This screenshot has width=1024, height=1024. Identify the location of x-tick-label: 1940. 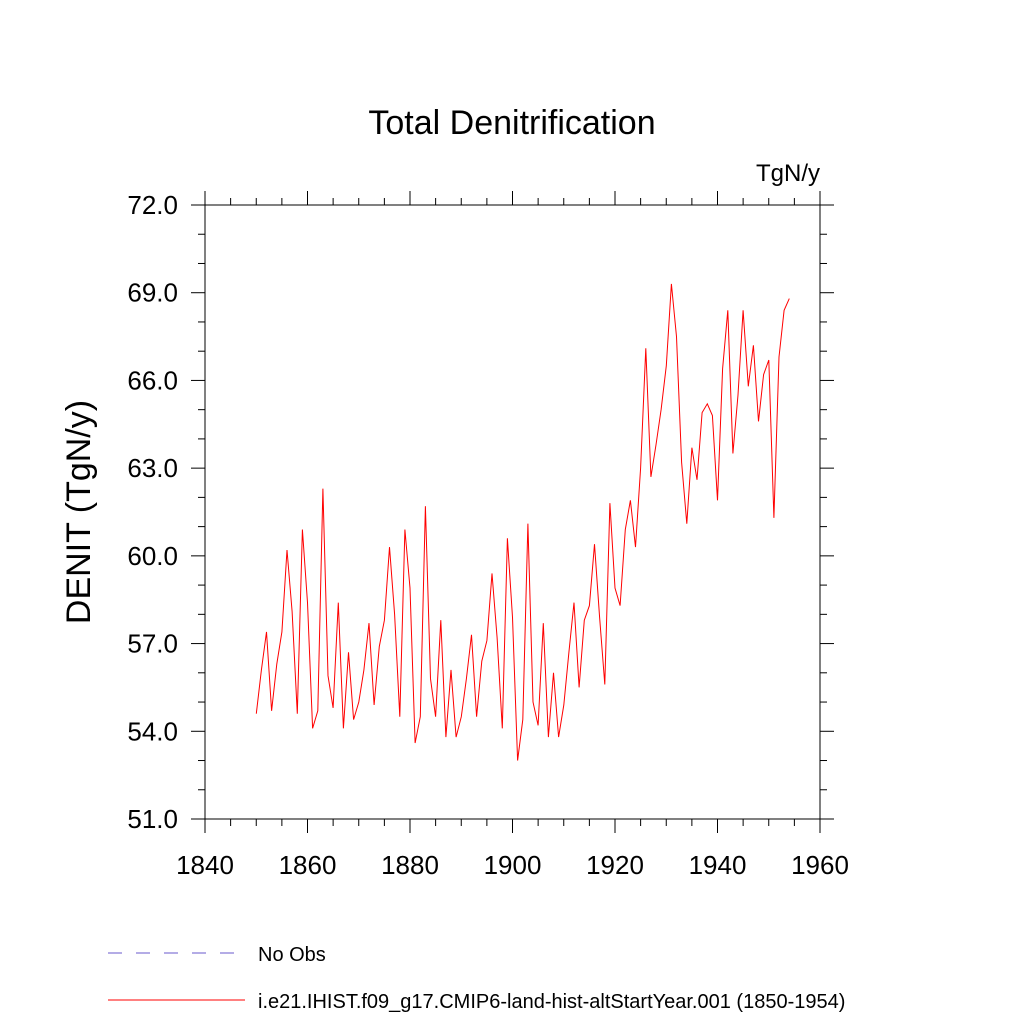
(718, 865).